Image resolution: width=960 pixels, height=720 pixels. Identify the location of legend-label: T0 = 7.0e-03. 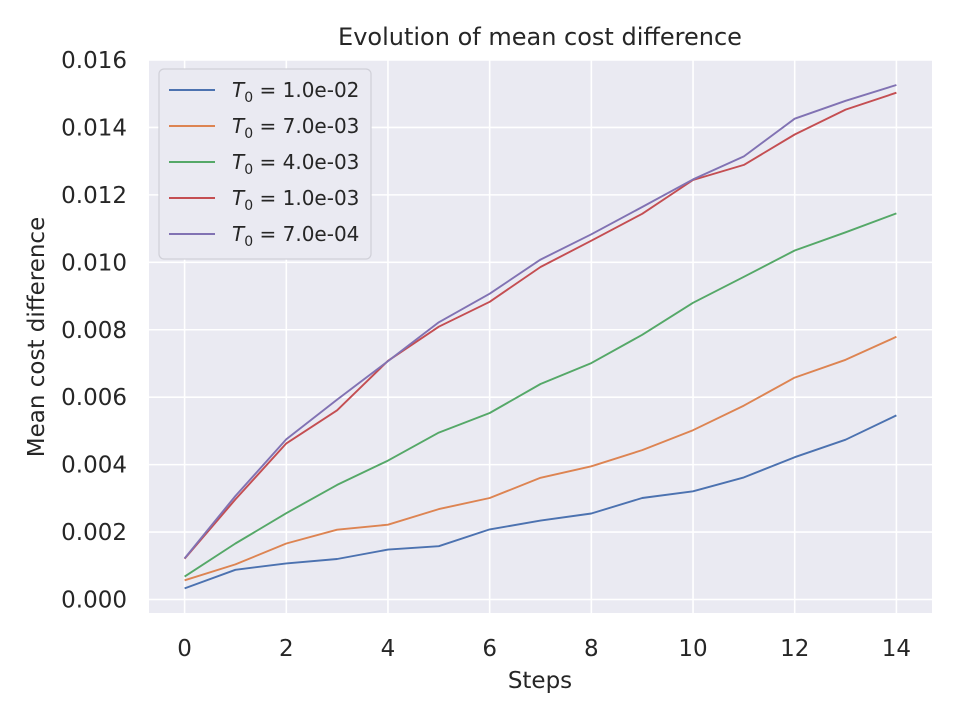
(295, 128).